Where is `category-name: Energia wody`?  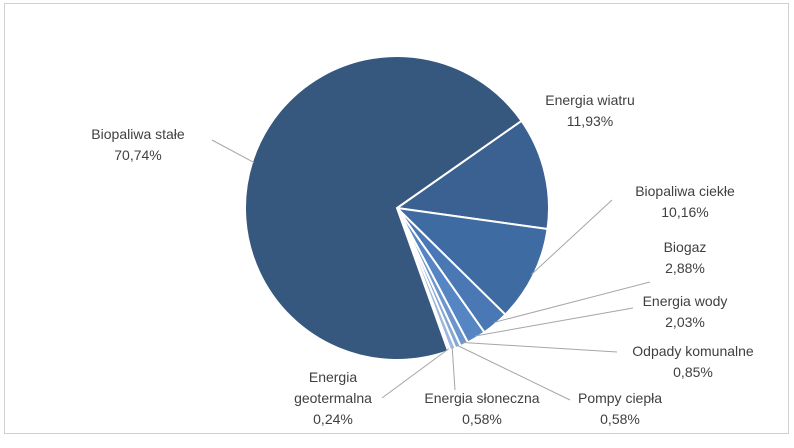 category-name: Energia wody is located at coordinates (685, 301).